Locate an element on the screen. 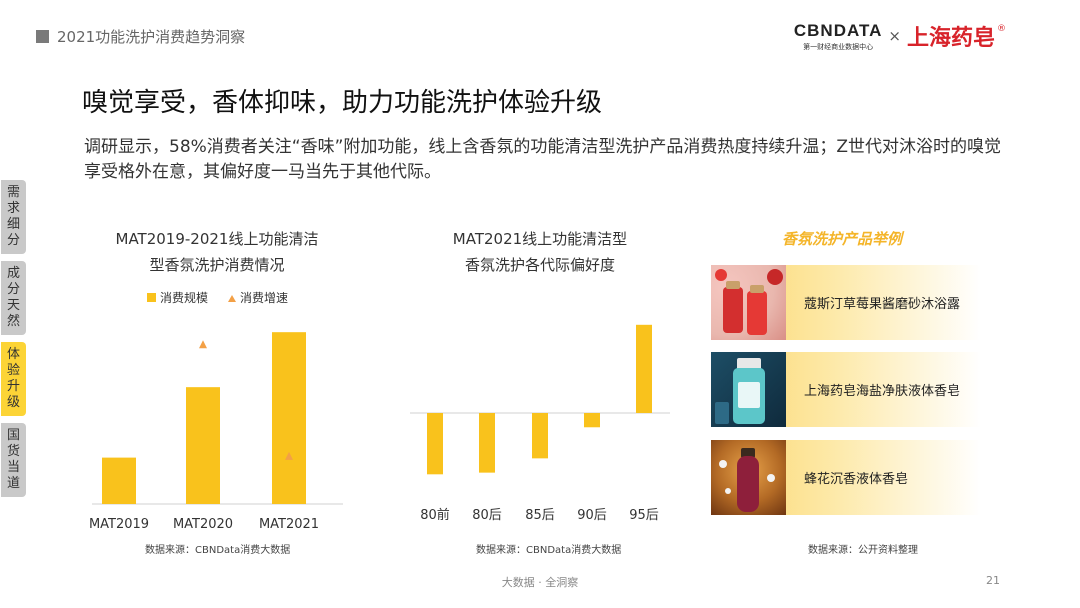 The height and width of the screenshot is (608, 1080). chart1-tick-label: MAT2020 is located at coordinates (203, 524).